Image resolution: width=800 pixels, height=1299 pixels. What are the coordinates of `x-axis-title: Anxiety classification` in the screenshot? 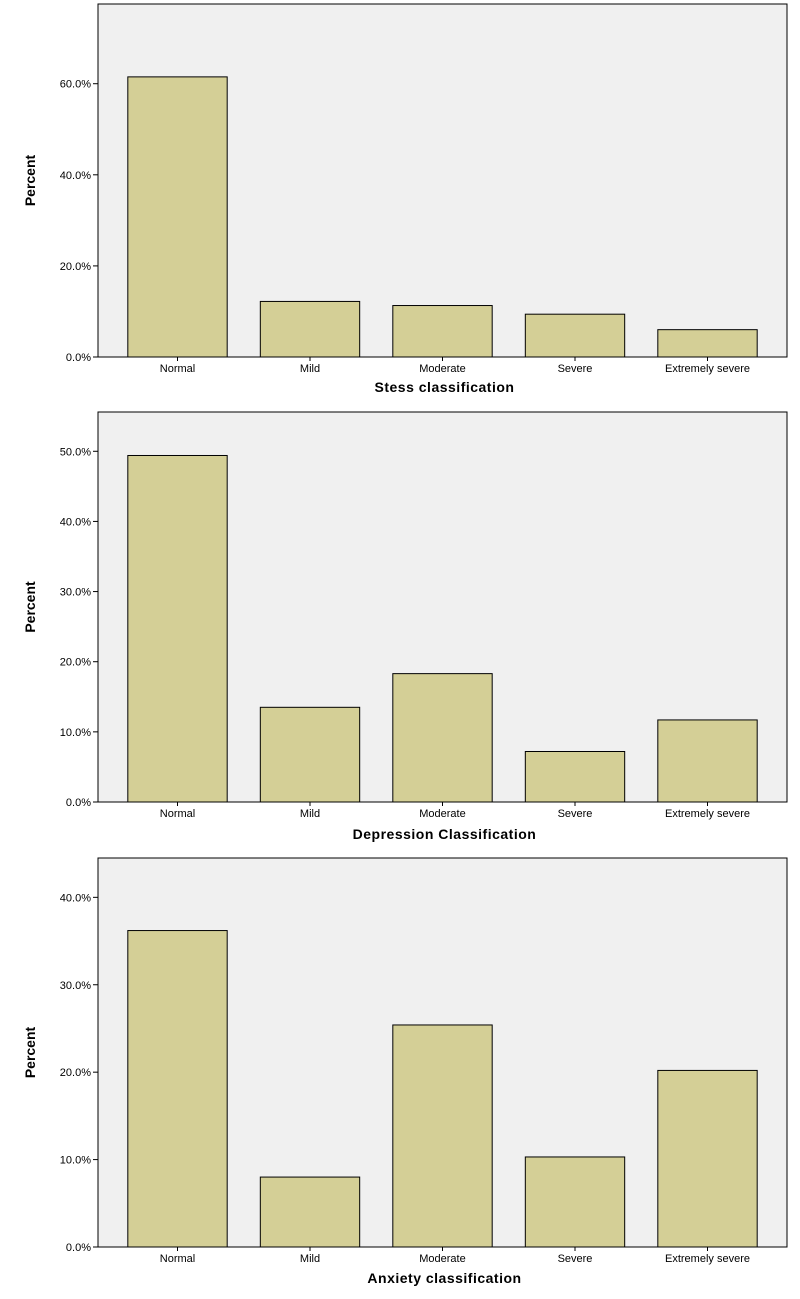 It's located at (444, 1278).